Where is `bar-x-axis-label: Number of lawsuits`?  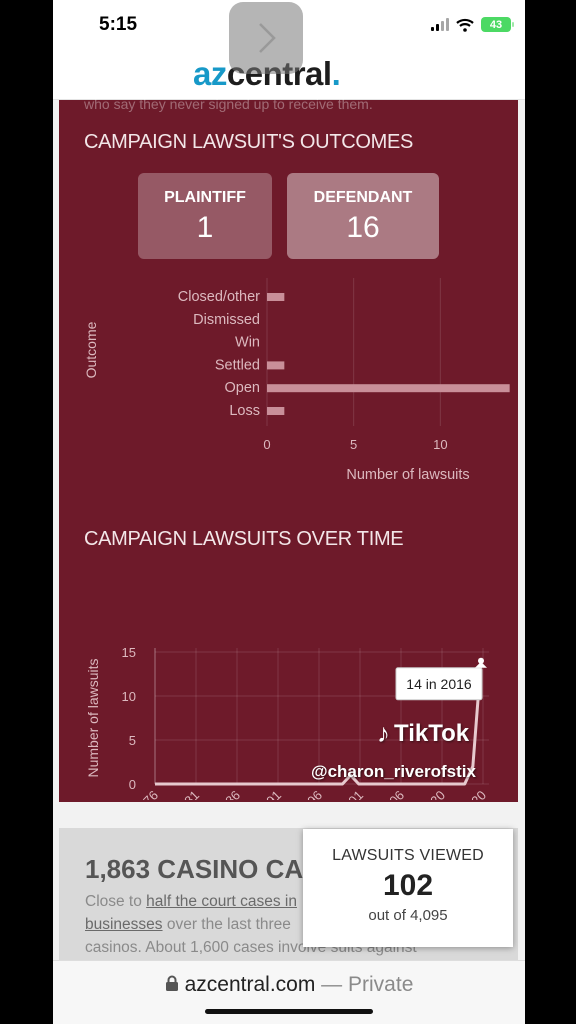
bar-x-axis-label: Number of lawsuits is located at coordinates (407, 475).